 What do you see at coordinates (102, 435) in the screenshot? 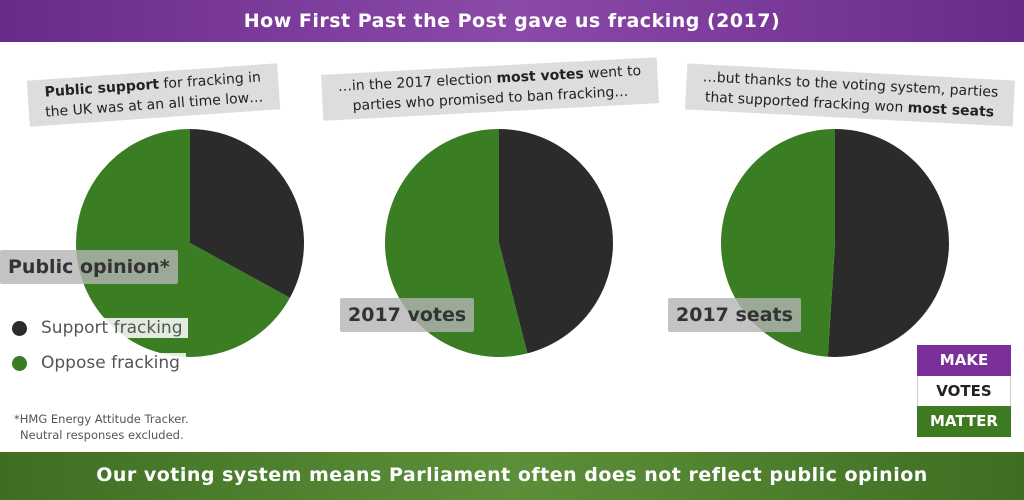
I see `footnote-line: Neutral responses excluded.` at bounding box center [102, 435].